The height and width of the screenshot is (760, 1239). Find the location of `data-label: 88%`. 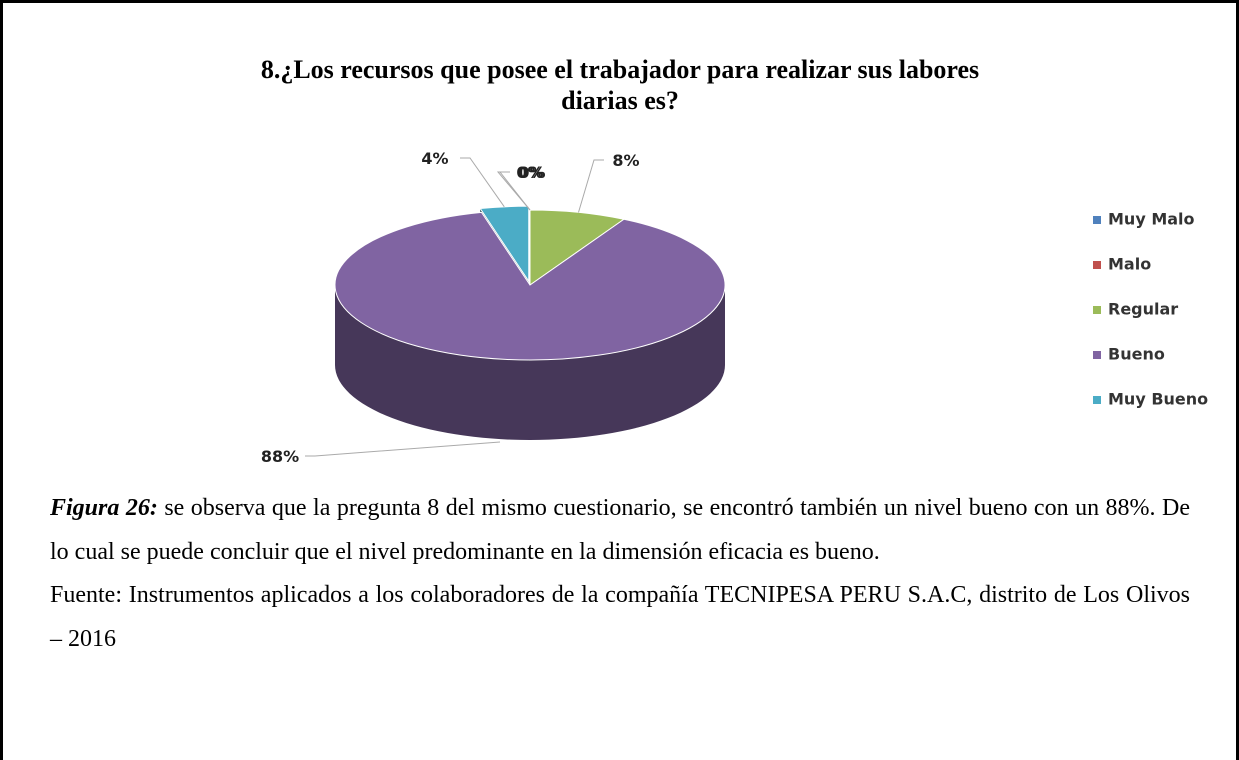

data-label: 88% is located at coordinates (280, 456).